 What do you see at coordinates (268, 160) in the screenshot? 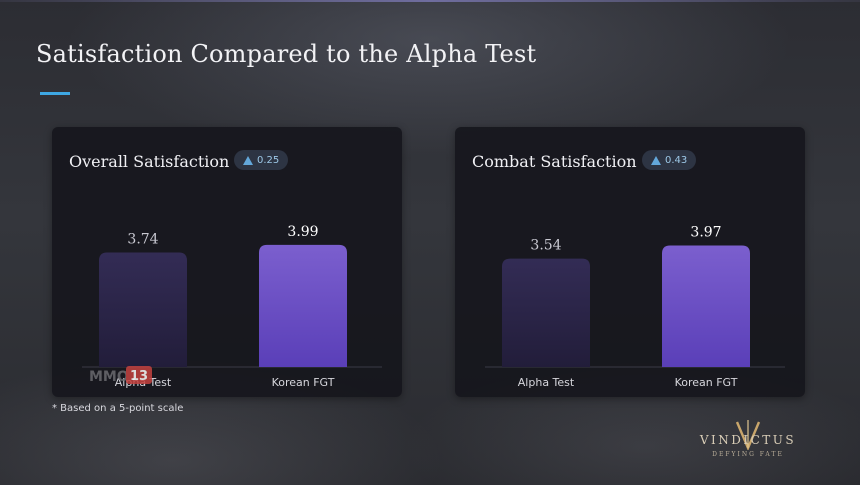
I see `delta-value: 0.25` at bounding box center [268, 160].